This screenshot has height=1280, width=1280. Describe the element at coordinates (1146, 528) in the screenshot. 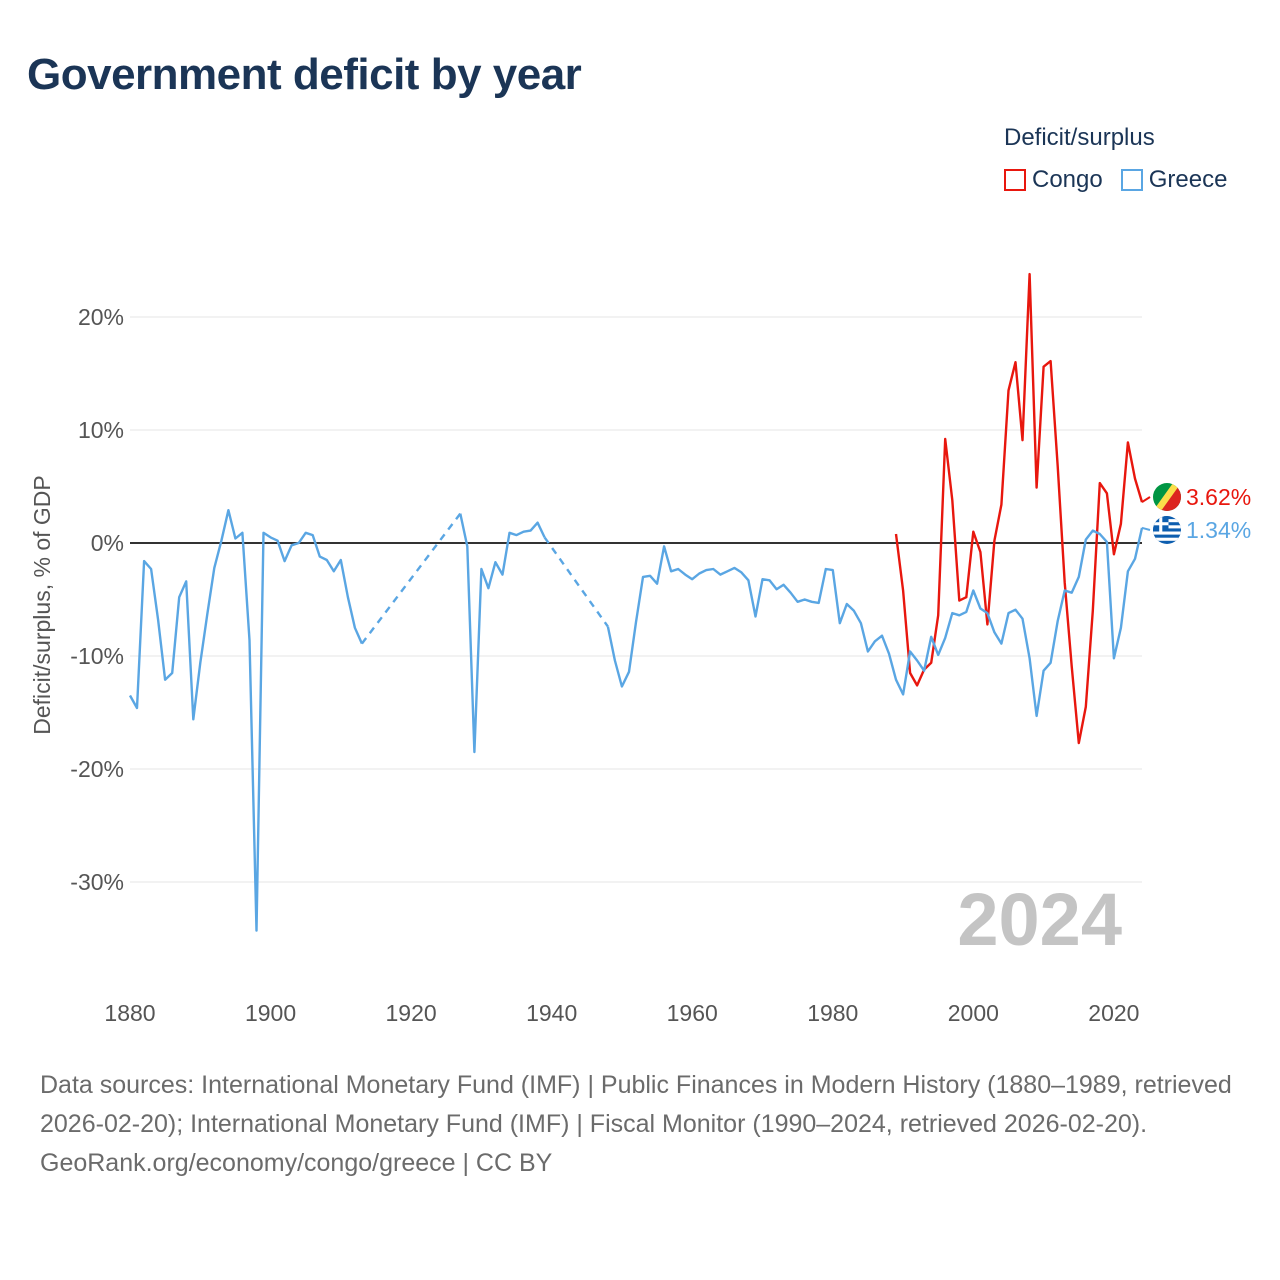

I see `end-connector-greece` at that location.